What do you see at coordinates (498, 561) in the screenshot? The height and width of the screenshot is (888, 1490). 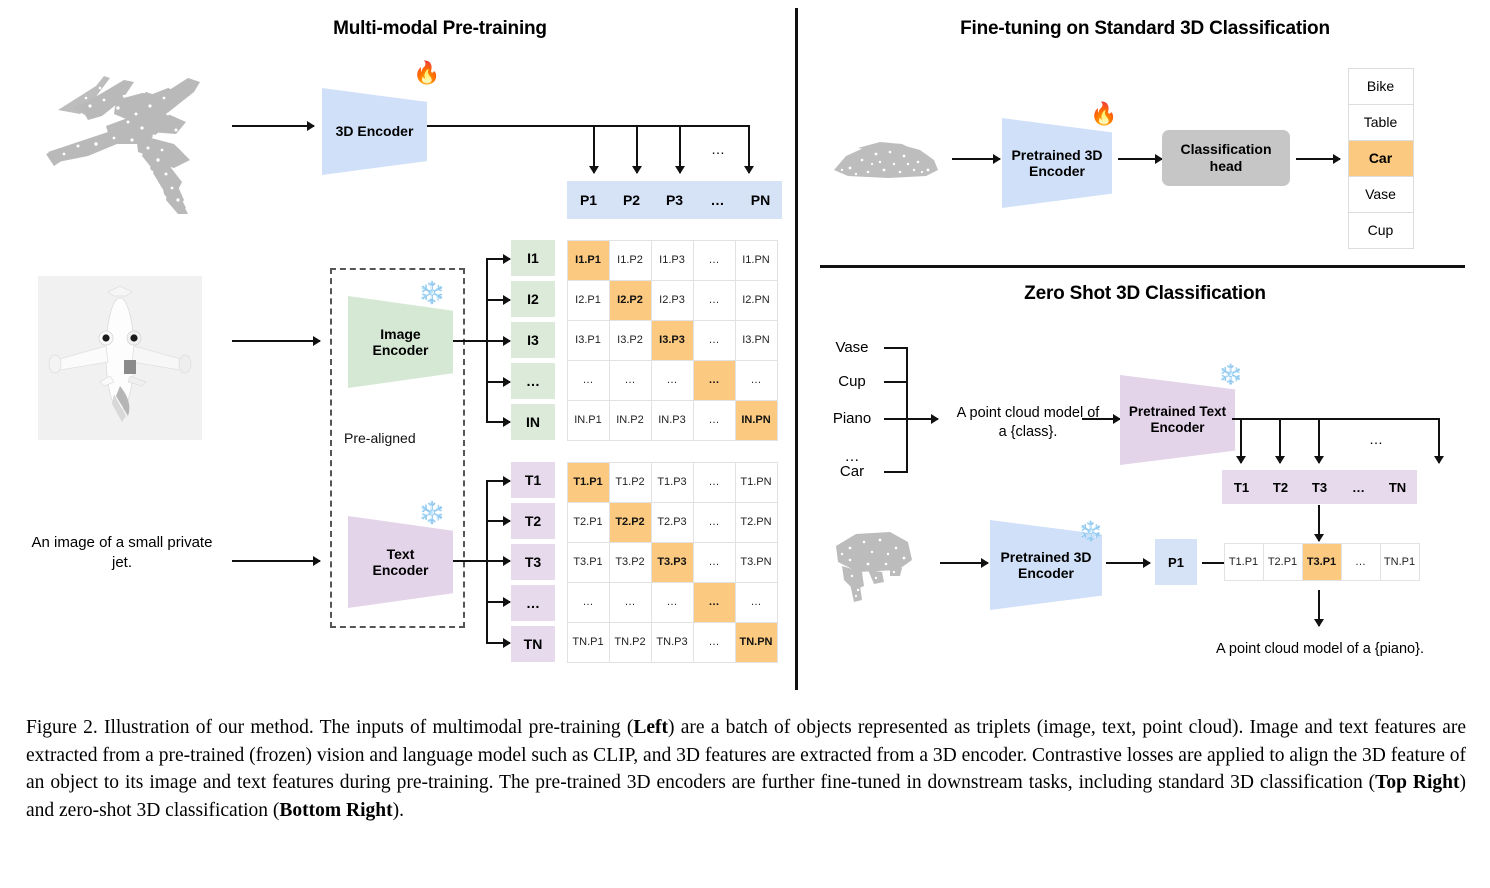 I see `arrow-to-t3` at bounding box center [498, 561].